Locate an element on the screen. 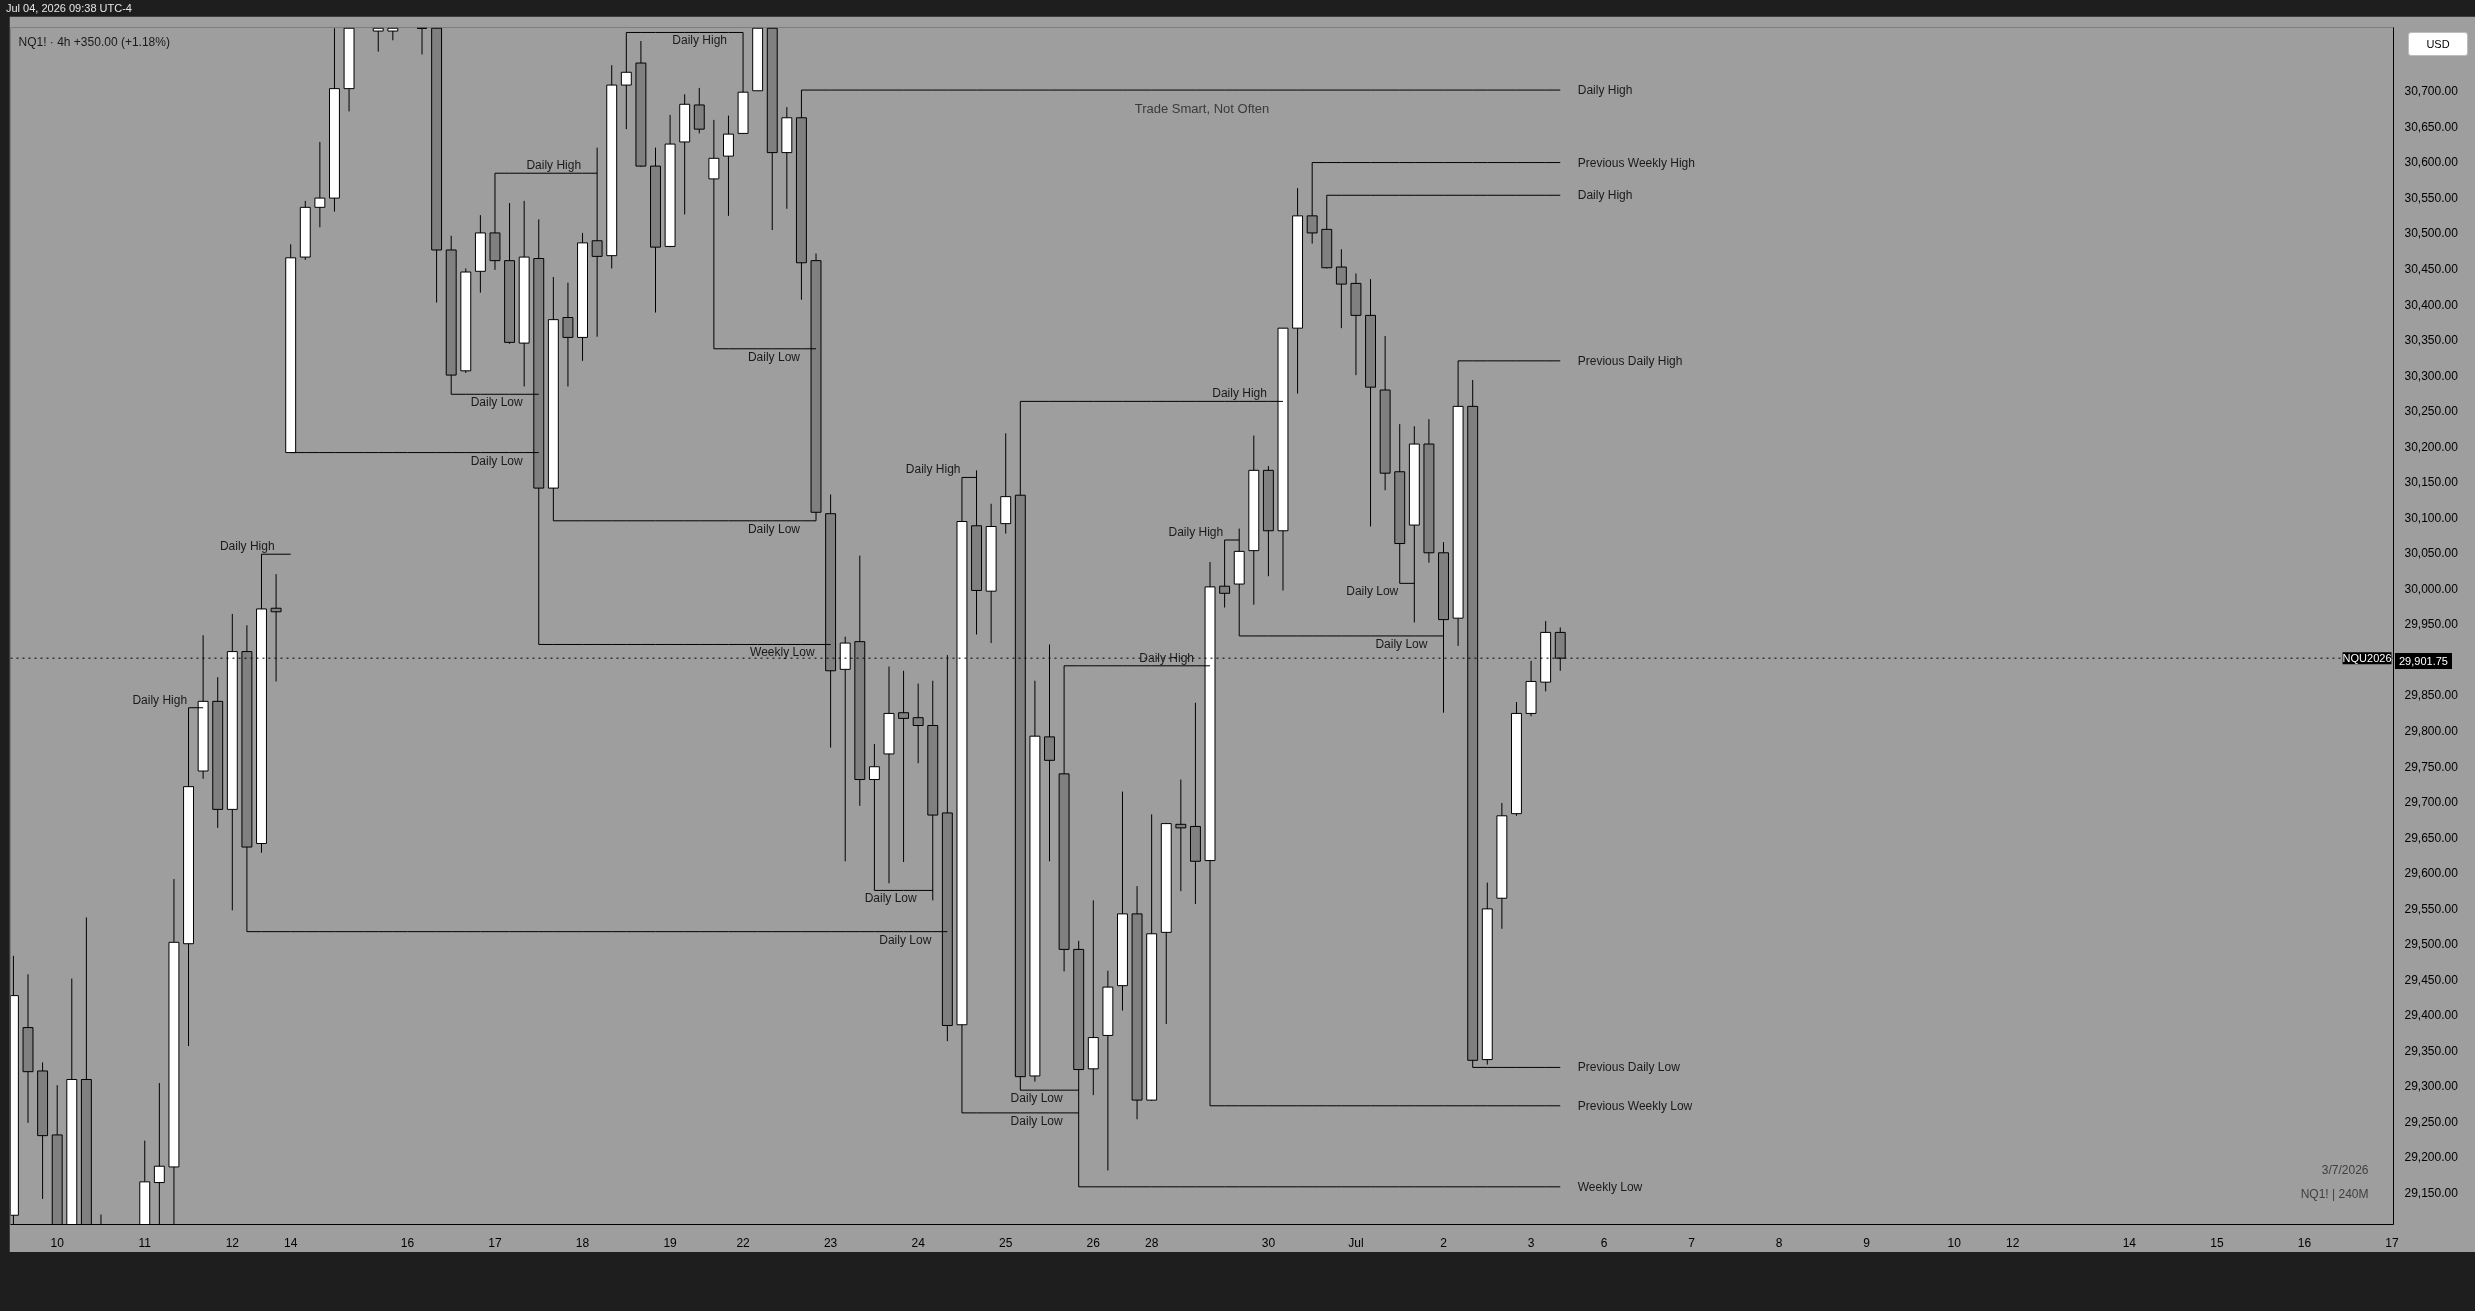  y-tick-label: 29,950.00 is located at coordinates (2431, 624).